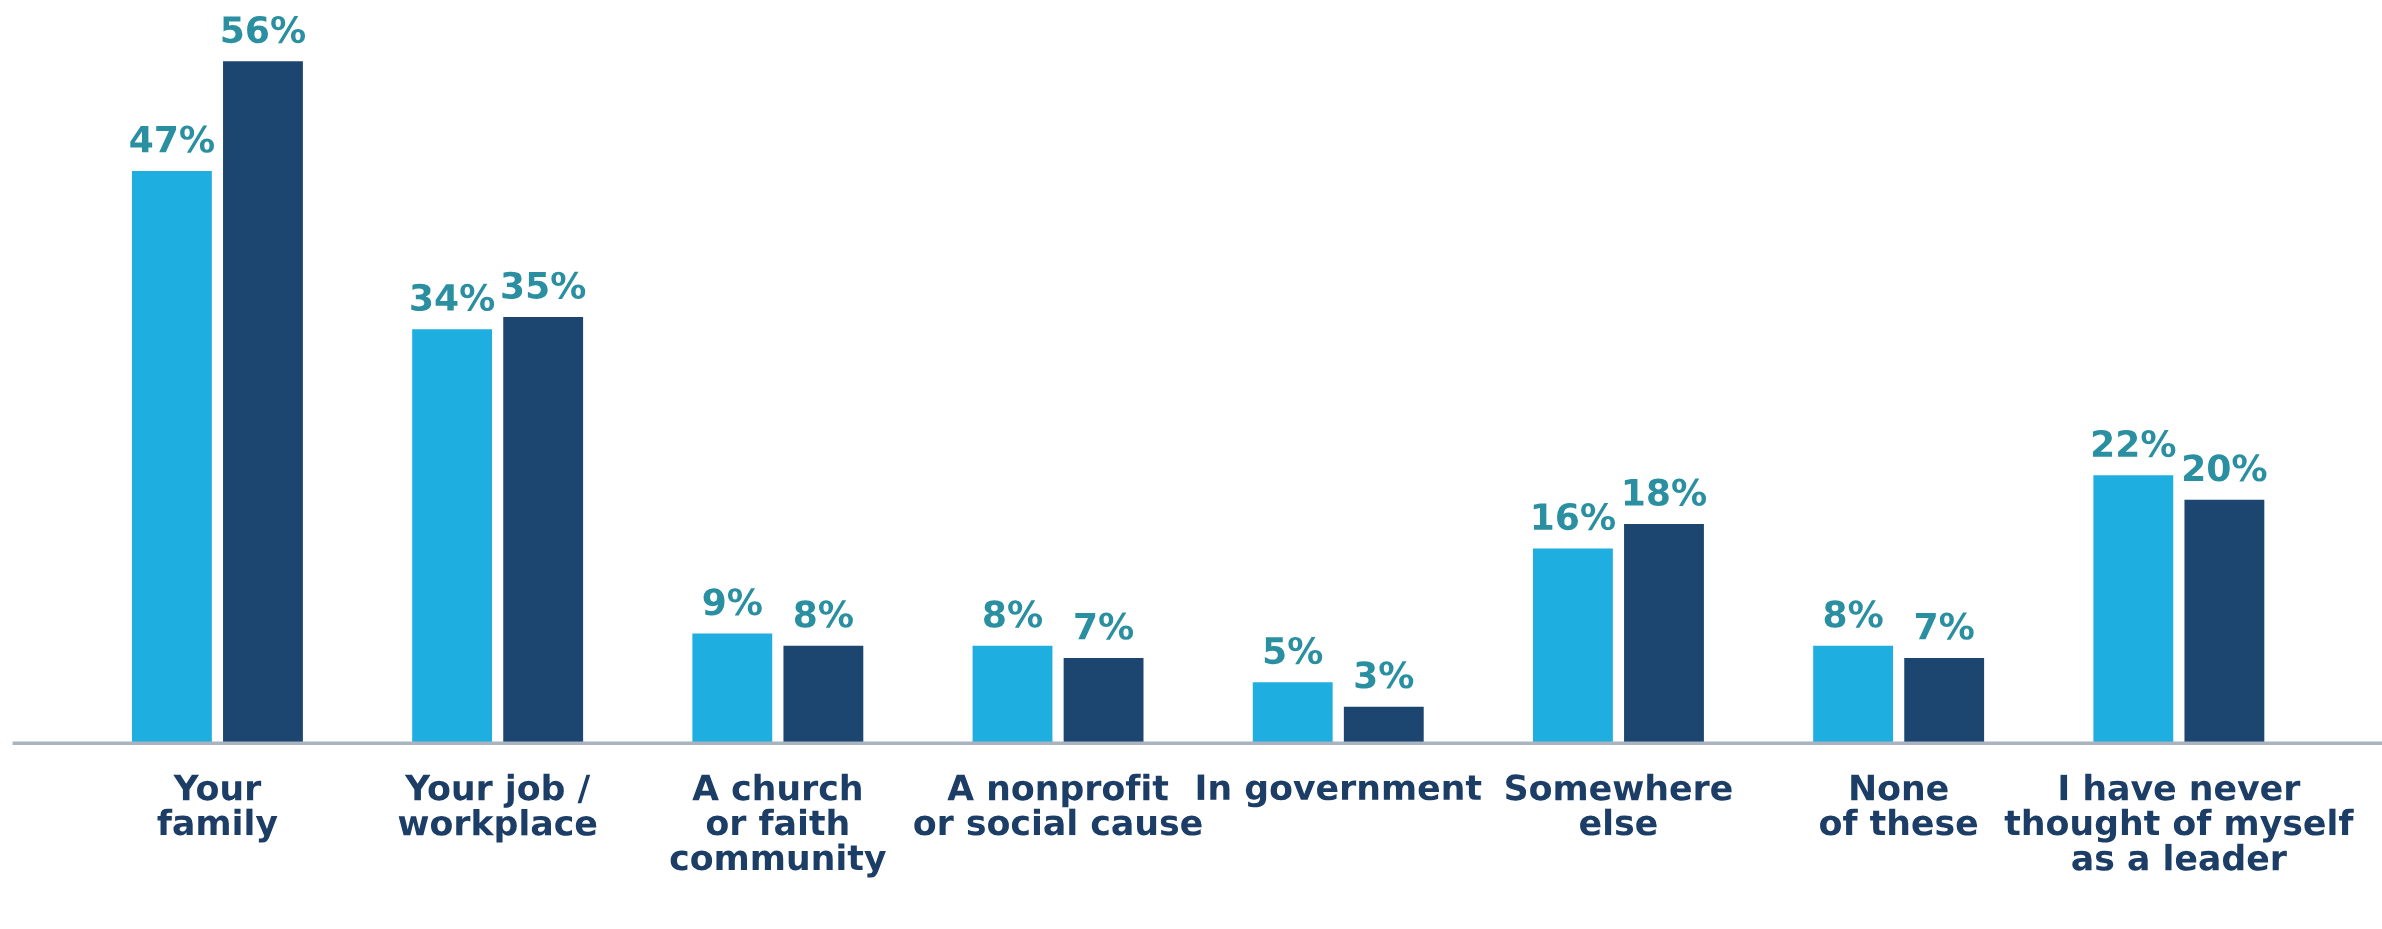 This screenshot has height=929, width=2382. What do you see at coordinates (1293, 650) in the screenshot?
I see `data-label: 5%` at bounding box center [1293, 650].